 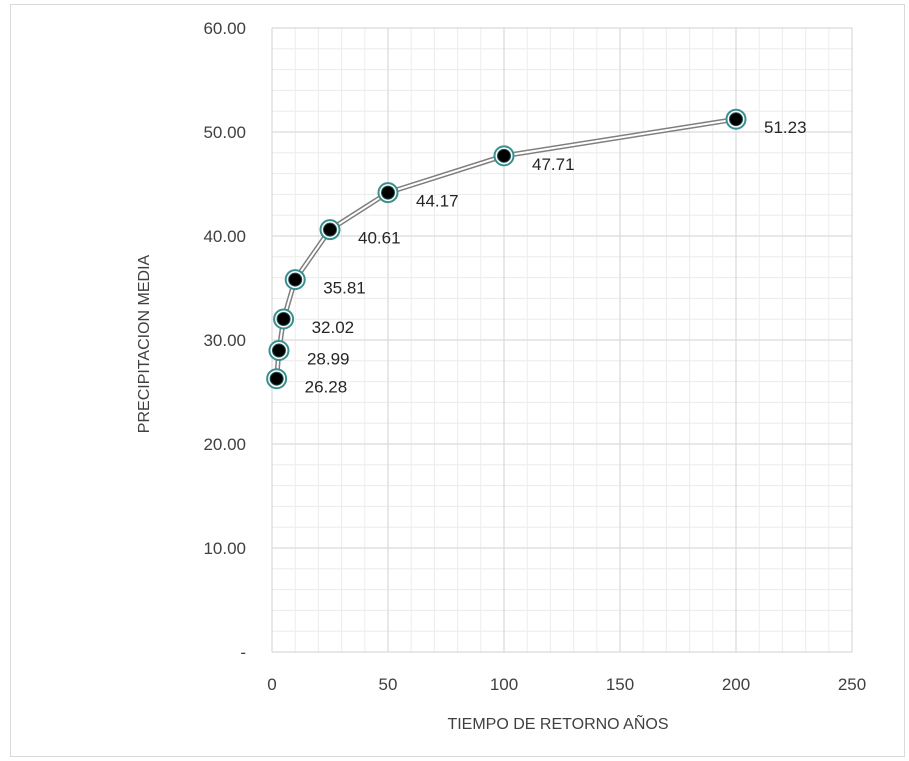 I want to click on data-label: 26.28, so click(x=326, y=387).